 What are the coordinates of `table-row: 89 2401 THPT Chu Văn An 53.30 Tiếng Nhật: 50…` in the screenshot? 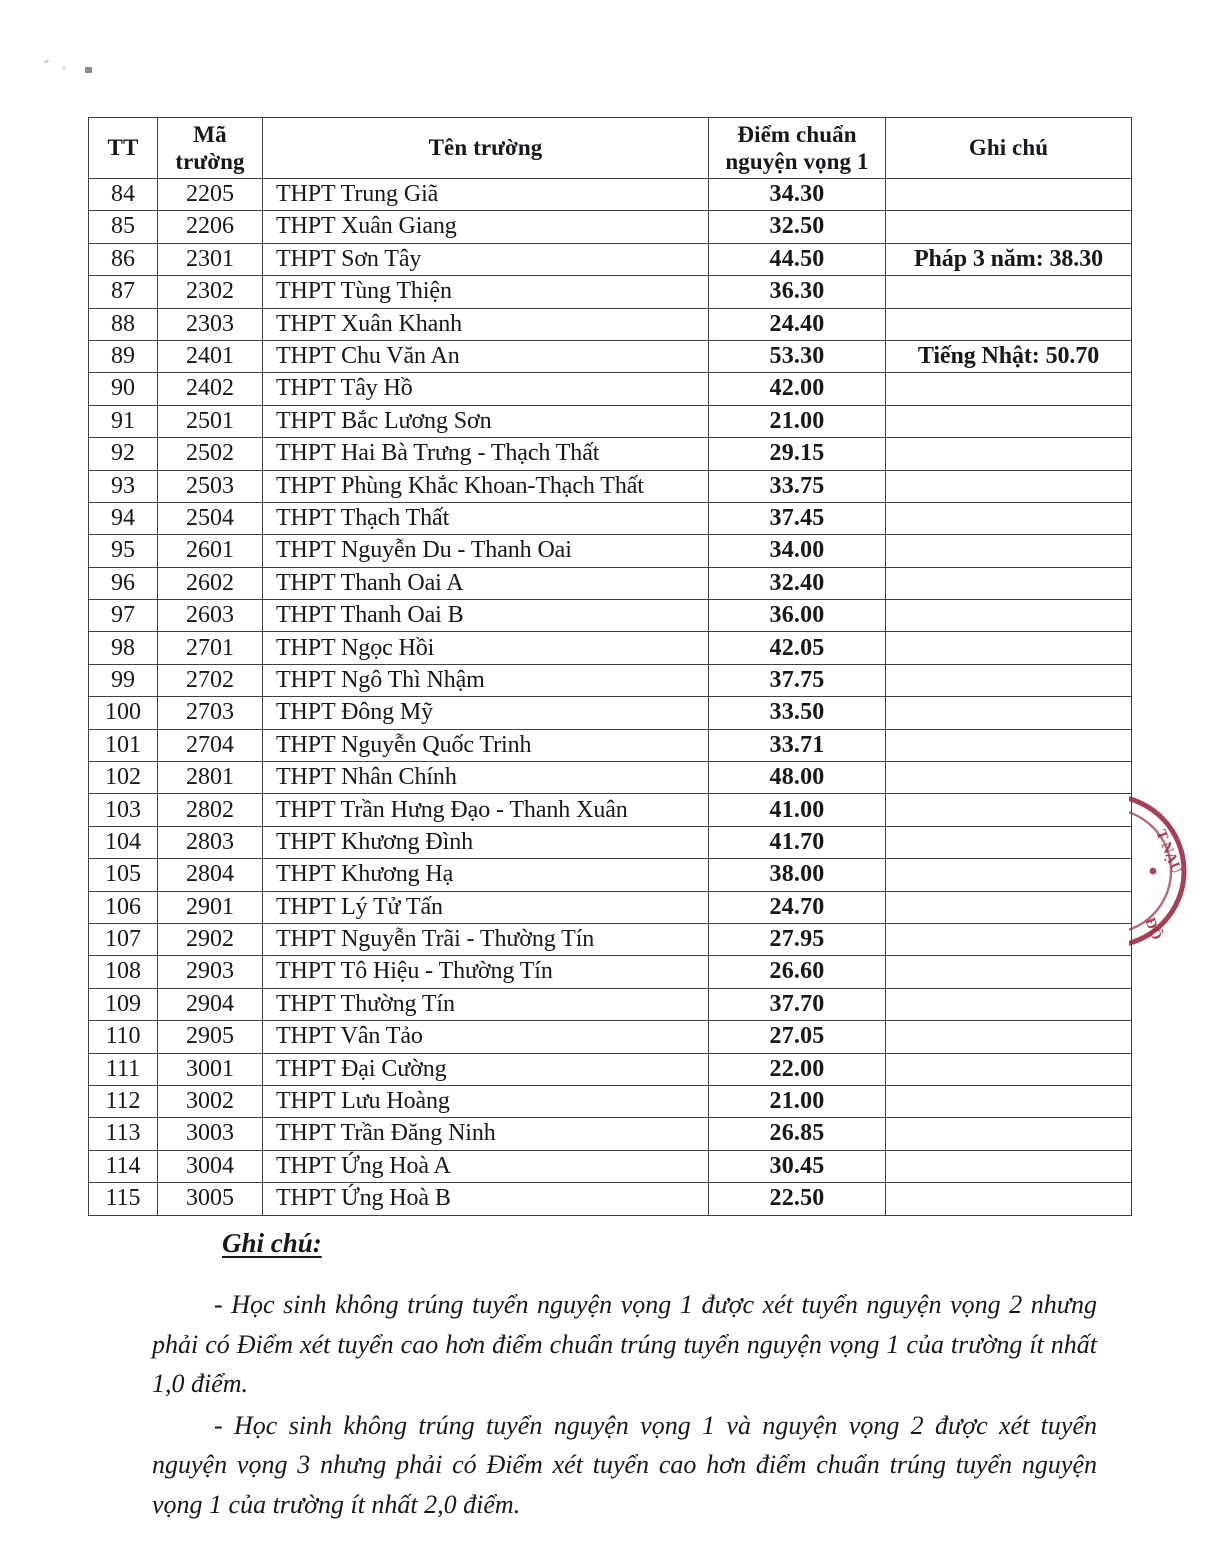 It's located at (610, 356).